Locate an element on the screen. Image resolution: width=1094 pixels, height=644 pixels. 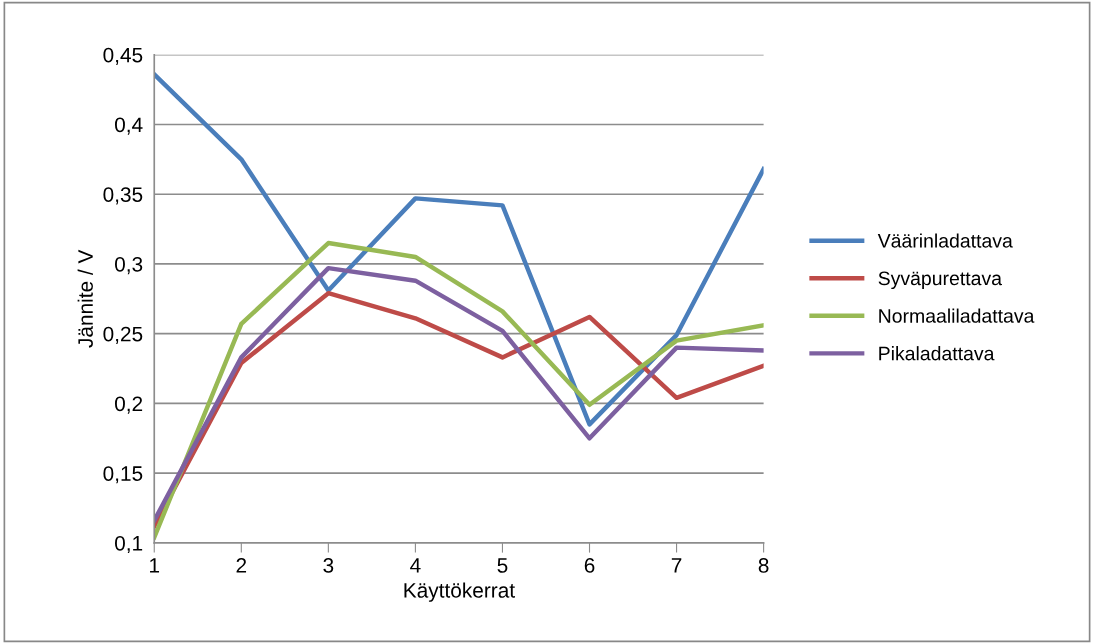
y-tick-label: 0,2 is located at coordinates (129, 405).